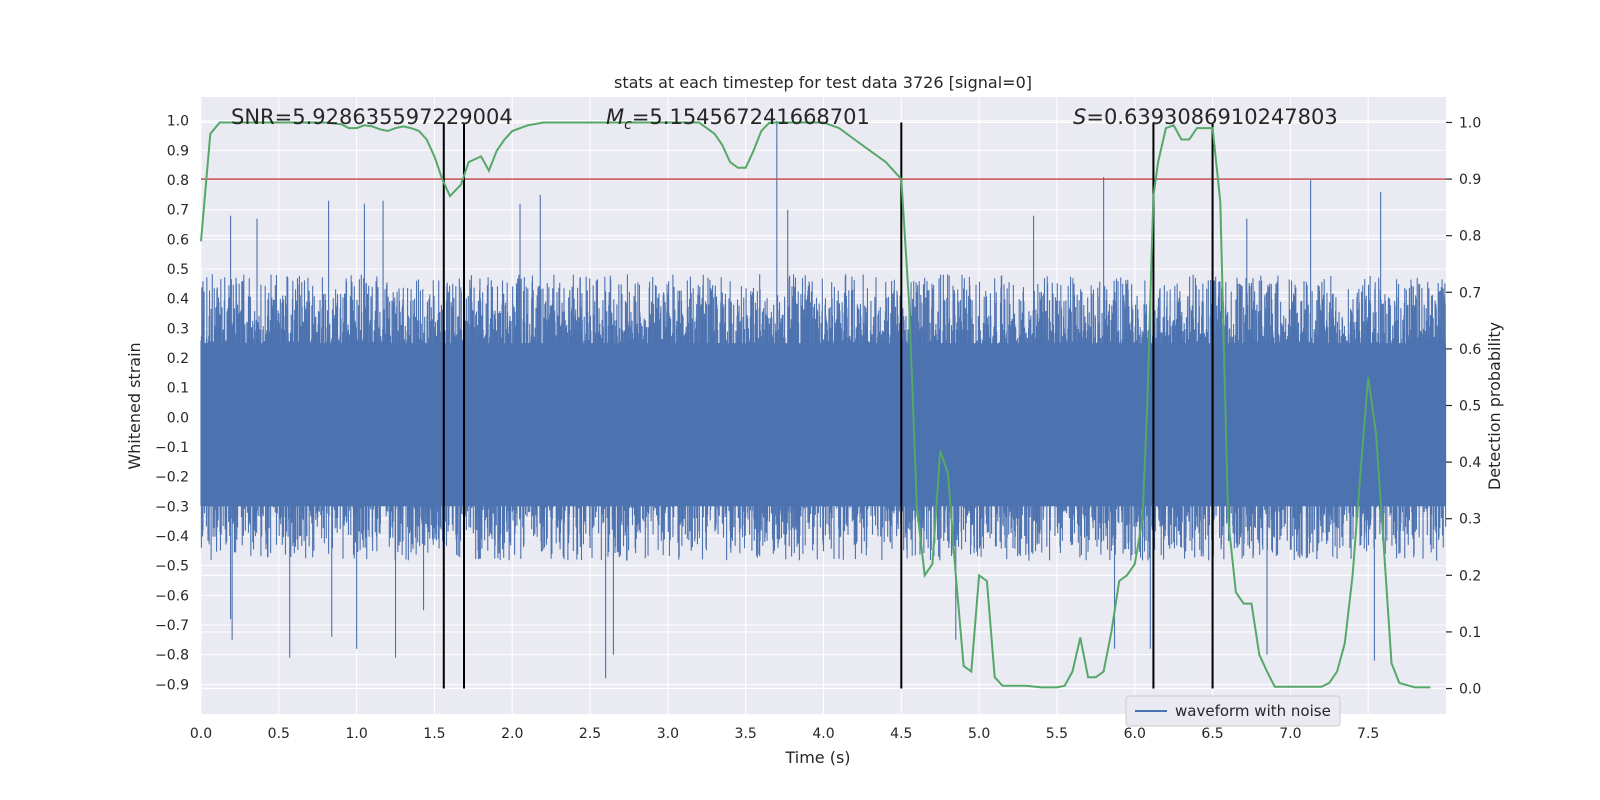 The height and width of the screenshot is (800, 1600). Describe the element at coordinates (172, 656) in the screenshot. I see `left-y-tick-label: −0.8` at that location.